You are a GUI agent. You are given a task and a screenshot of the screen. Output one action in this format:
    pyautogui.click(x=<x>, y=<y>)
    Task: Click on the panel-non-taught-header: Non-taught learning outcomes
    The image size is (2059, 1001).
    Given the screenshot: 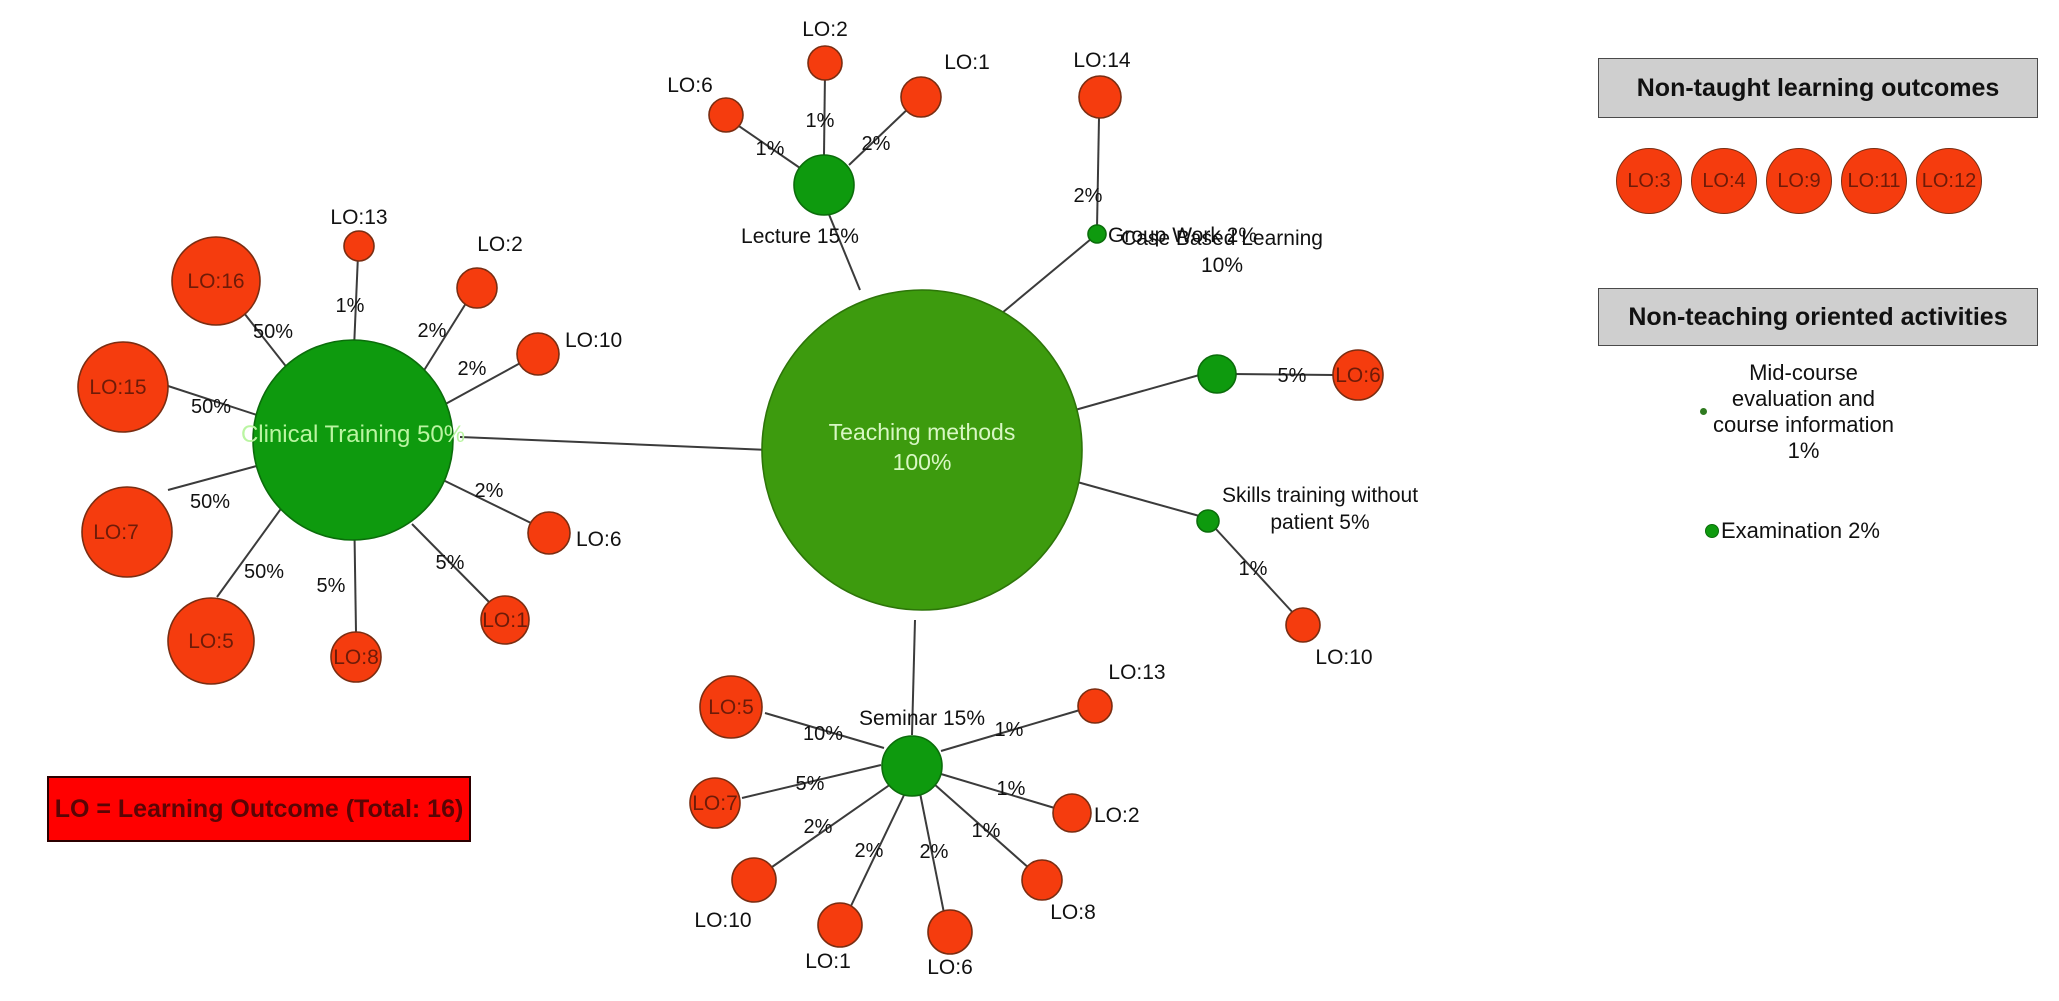 What is the action you would take?
    pyautogui.click(x=1818, y=88)
    